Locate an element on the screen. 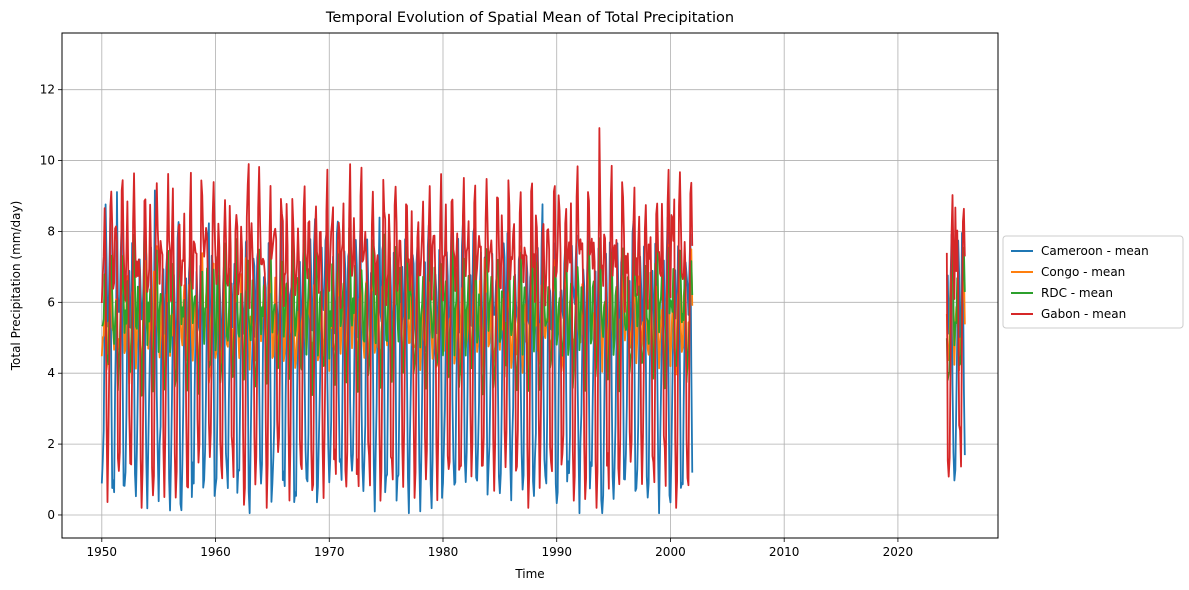  y-tick-label: 2 is located at coordinates (51, 444).